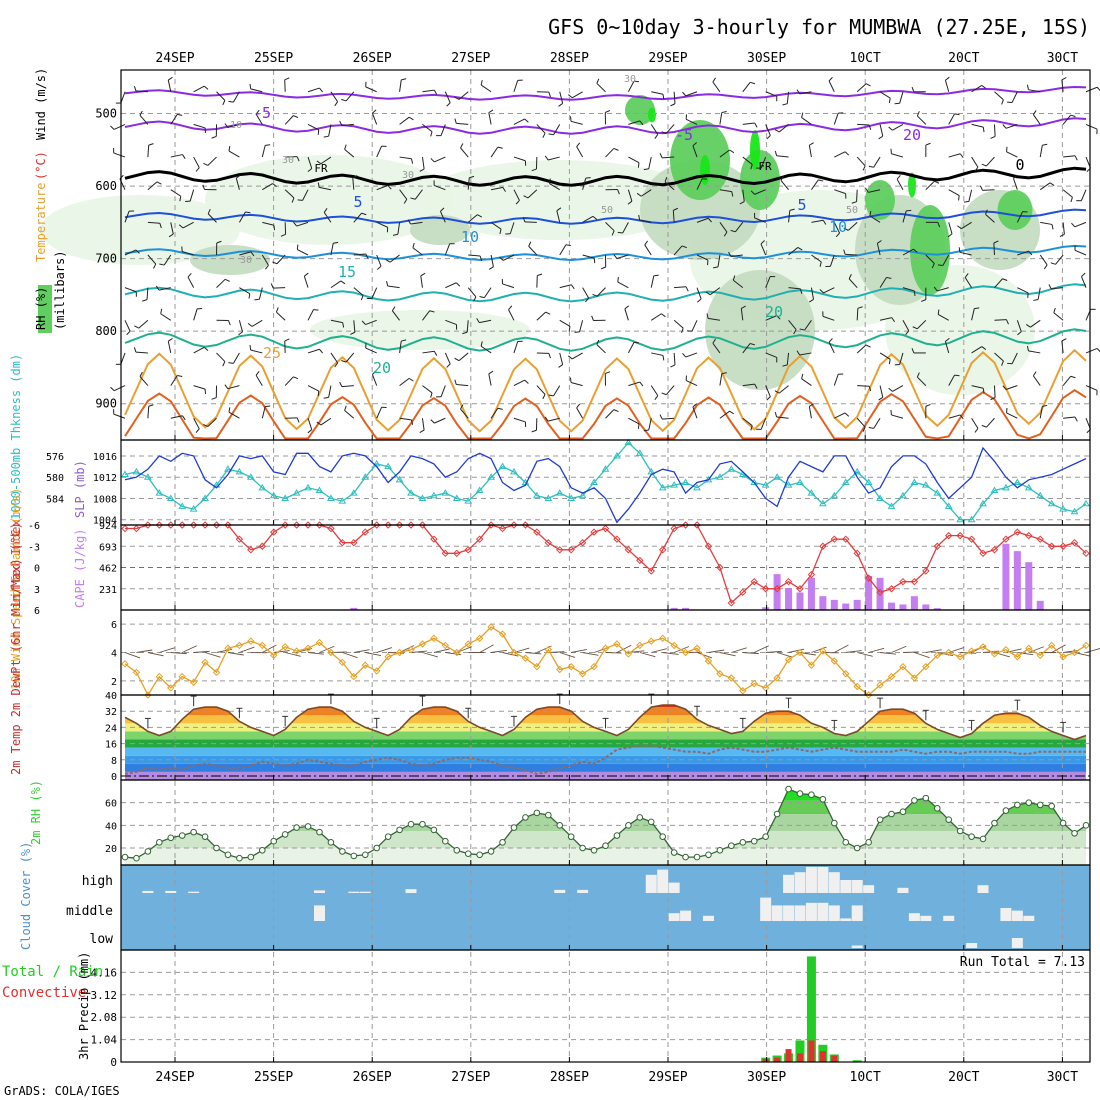  What do you see at coordinates (605, 759) in the screenshot?
I see `dewpt-line` at bounding box center [605, 759].